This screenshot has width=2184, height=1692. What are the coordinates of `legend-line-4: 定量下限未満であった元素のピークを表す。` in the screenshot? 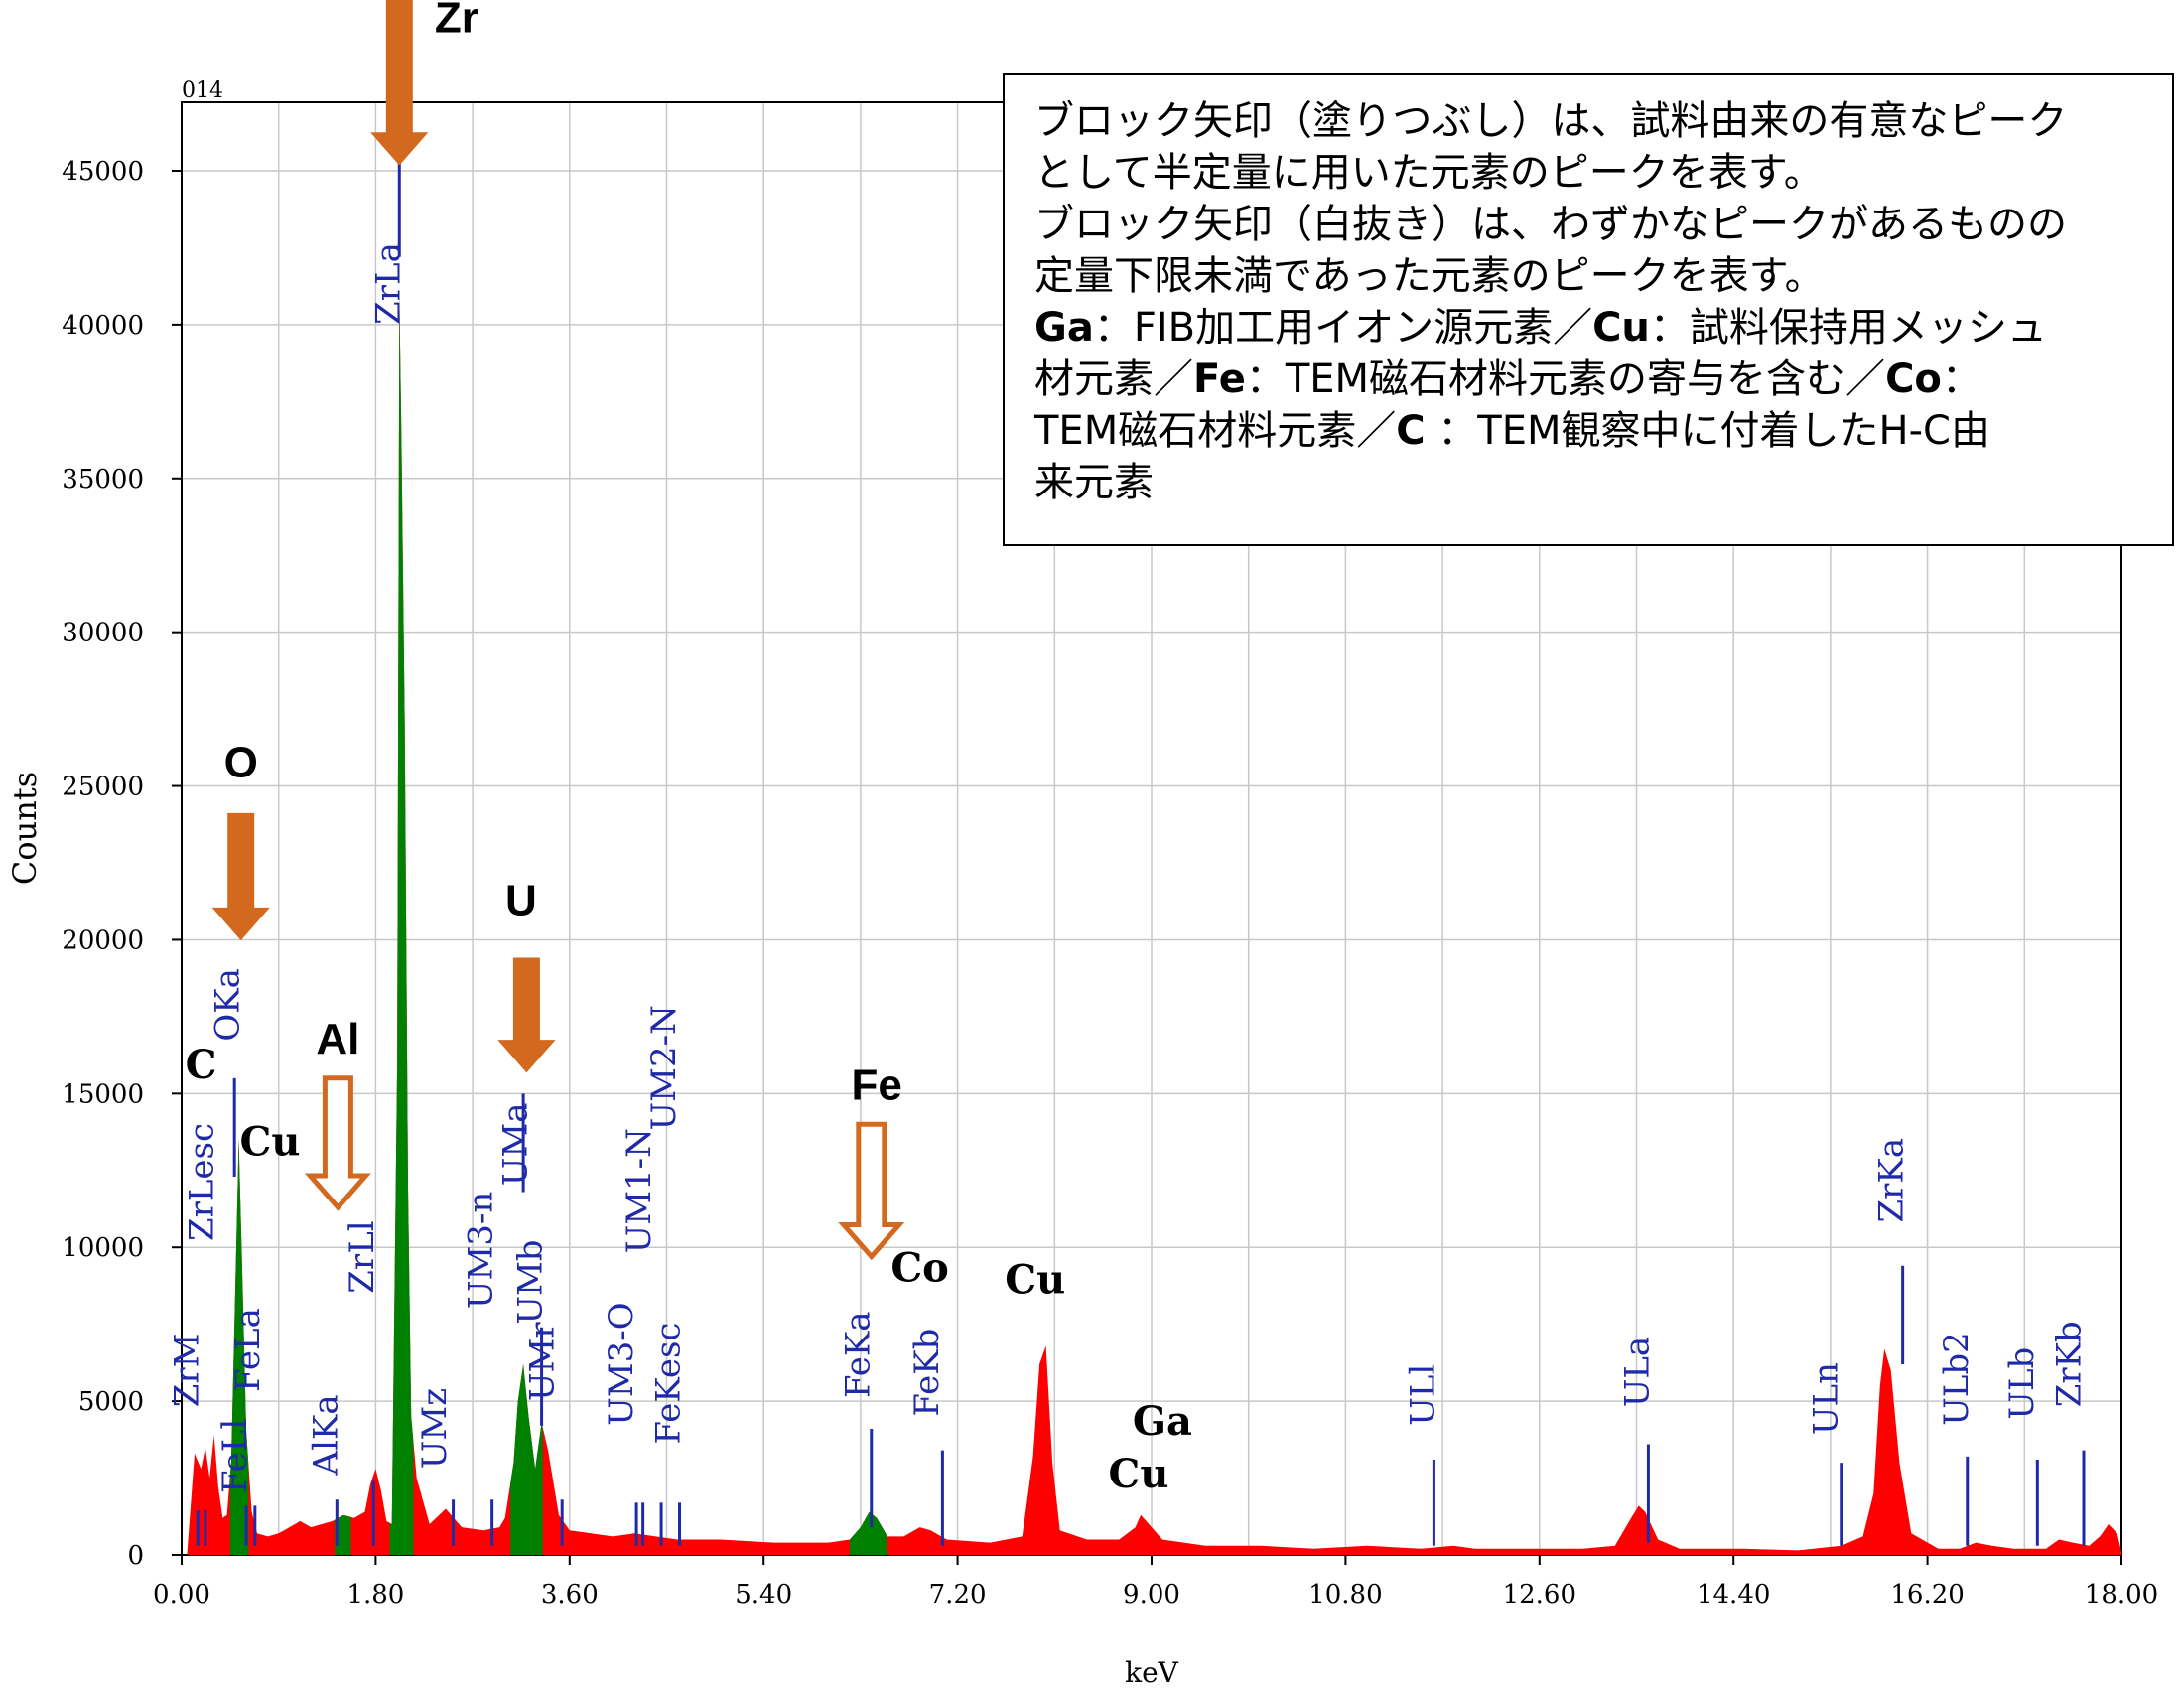 It's located at (1429, 276).